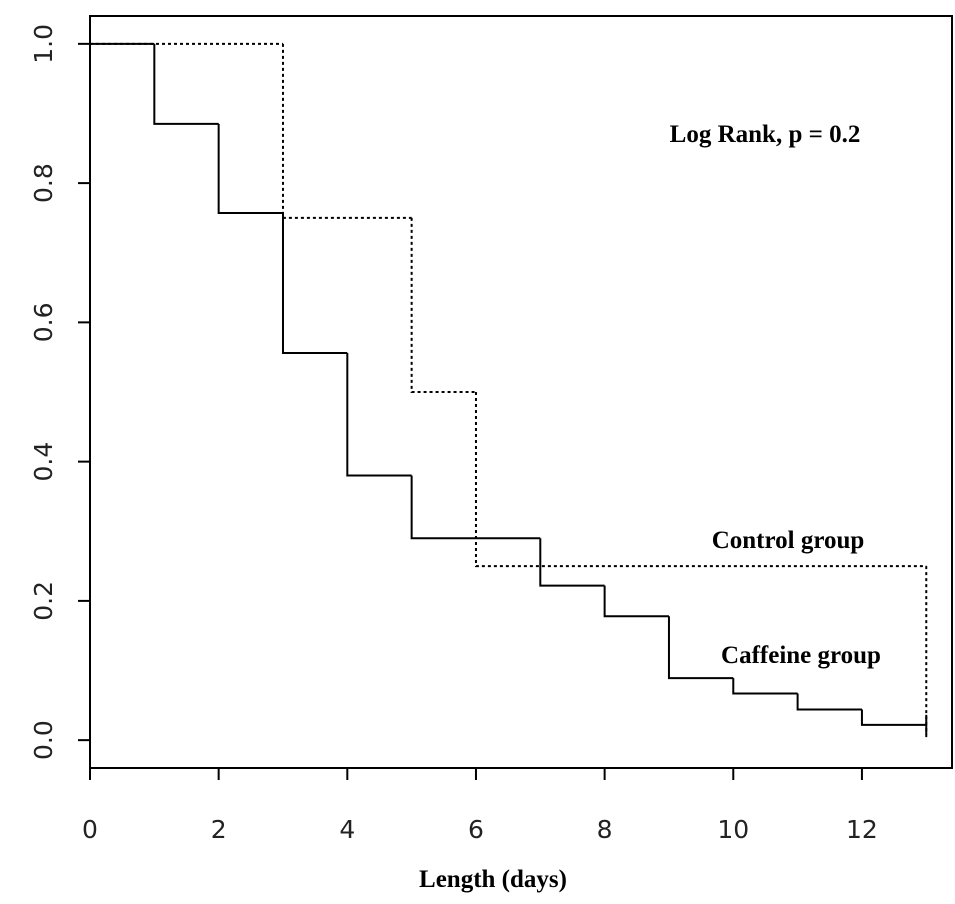 This screenshot has width=955, height=904. I want to click on x-tick-label: 2, so click(219, 829).